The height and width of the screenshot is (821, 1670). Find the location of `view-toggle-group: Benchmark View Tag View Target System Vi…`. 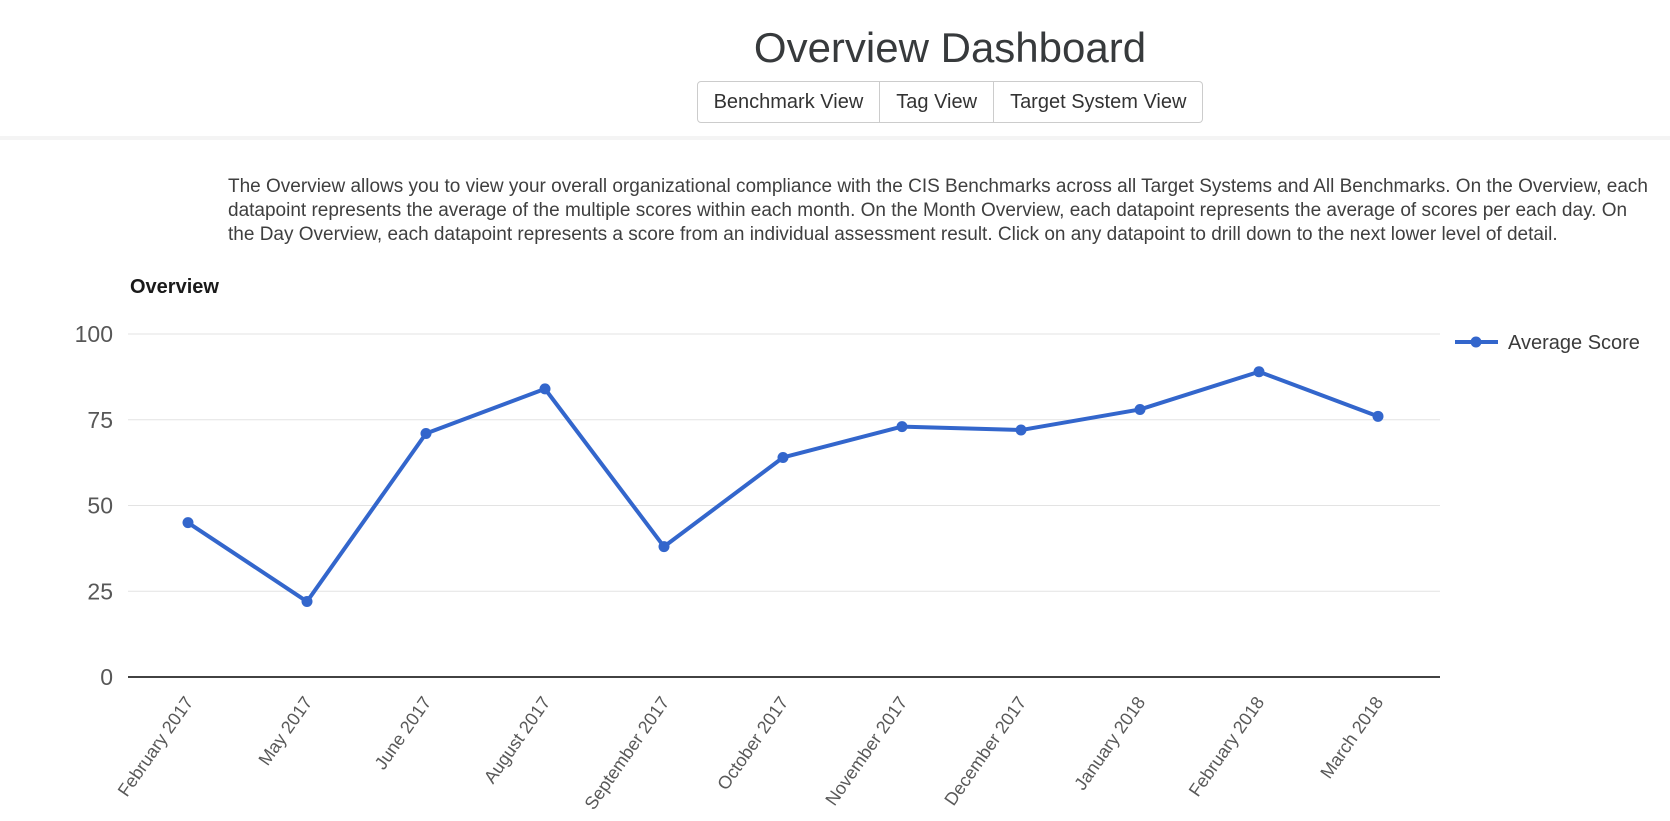

view-toggle-group: Benchmark View Tag View Target System Vi… is located at coordinates (950, 102).